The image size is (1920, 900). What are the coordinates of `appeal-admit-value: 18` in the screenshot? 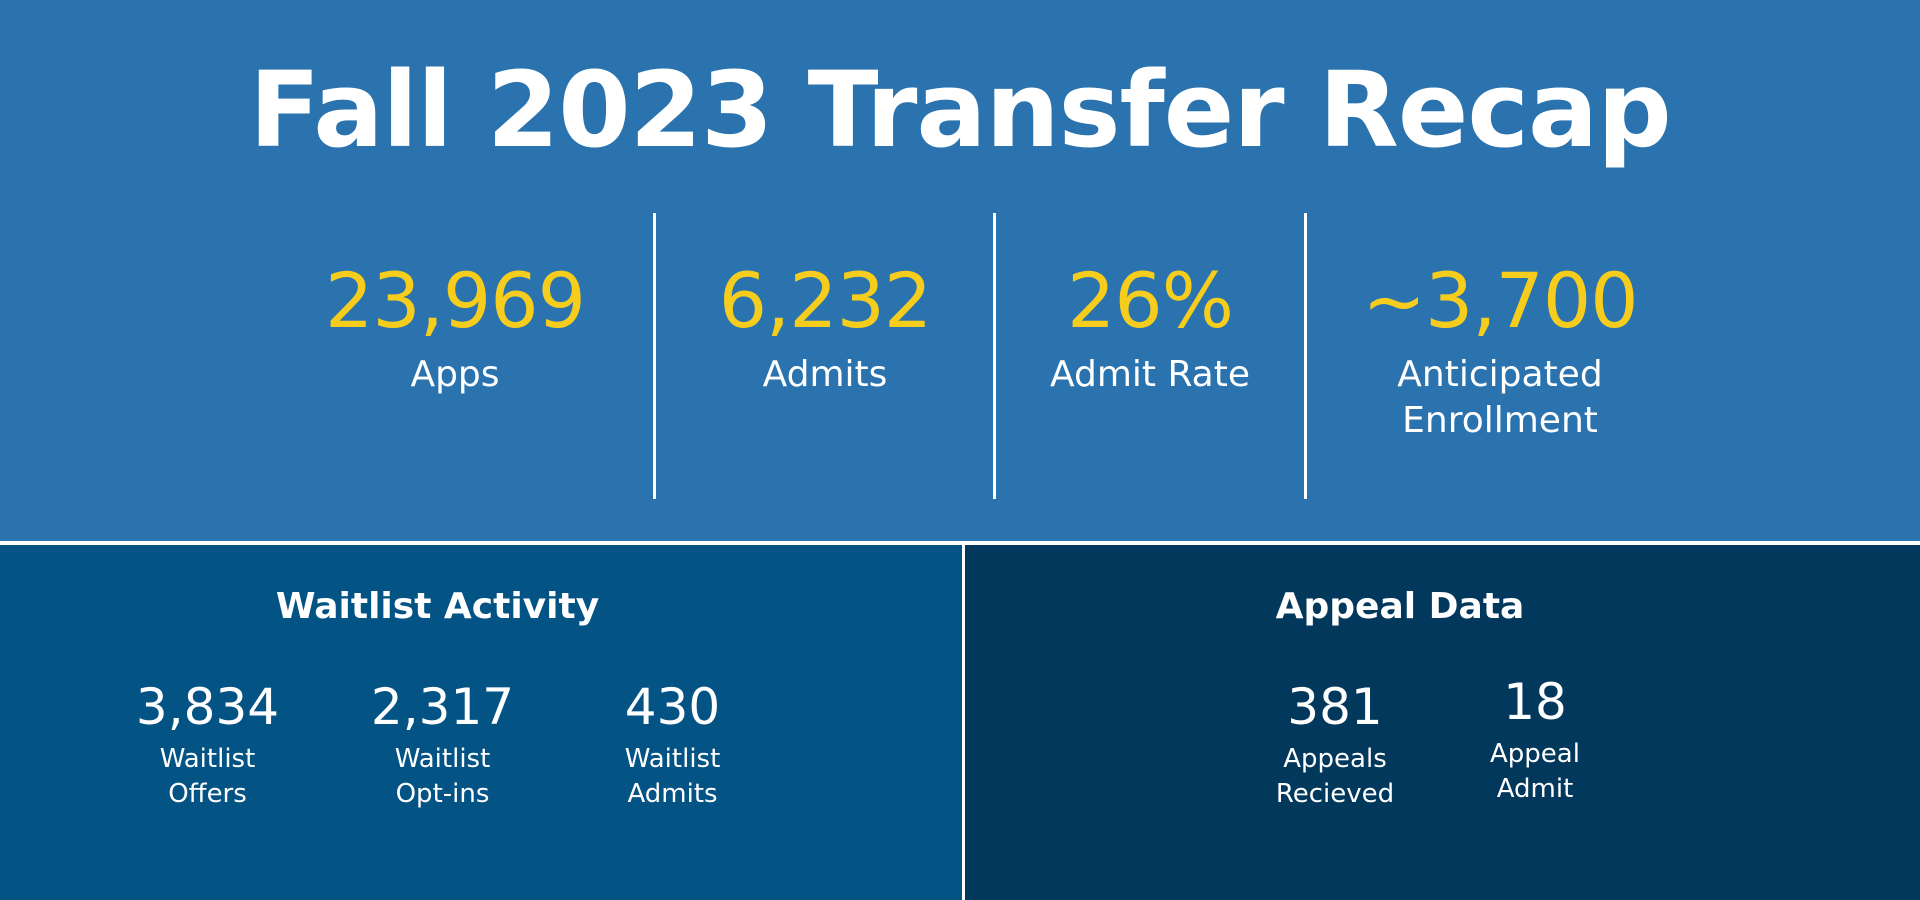 It's located at (1535, 702).